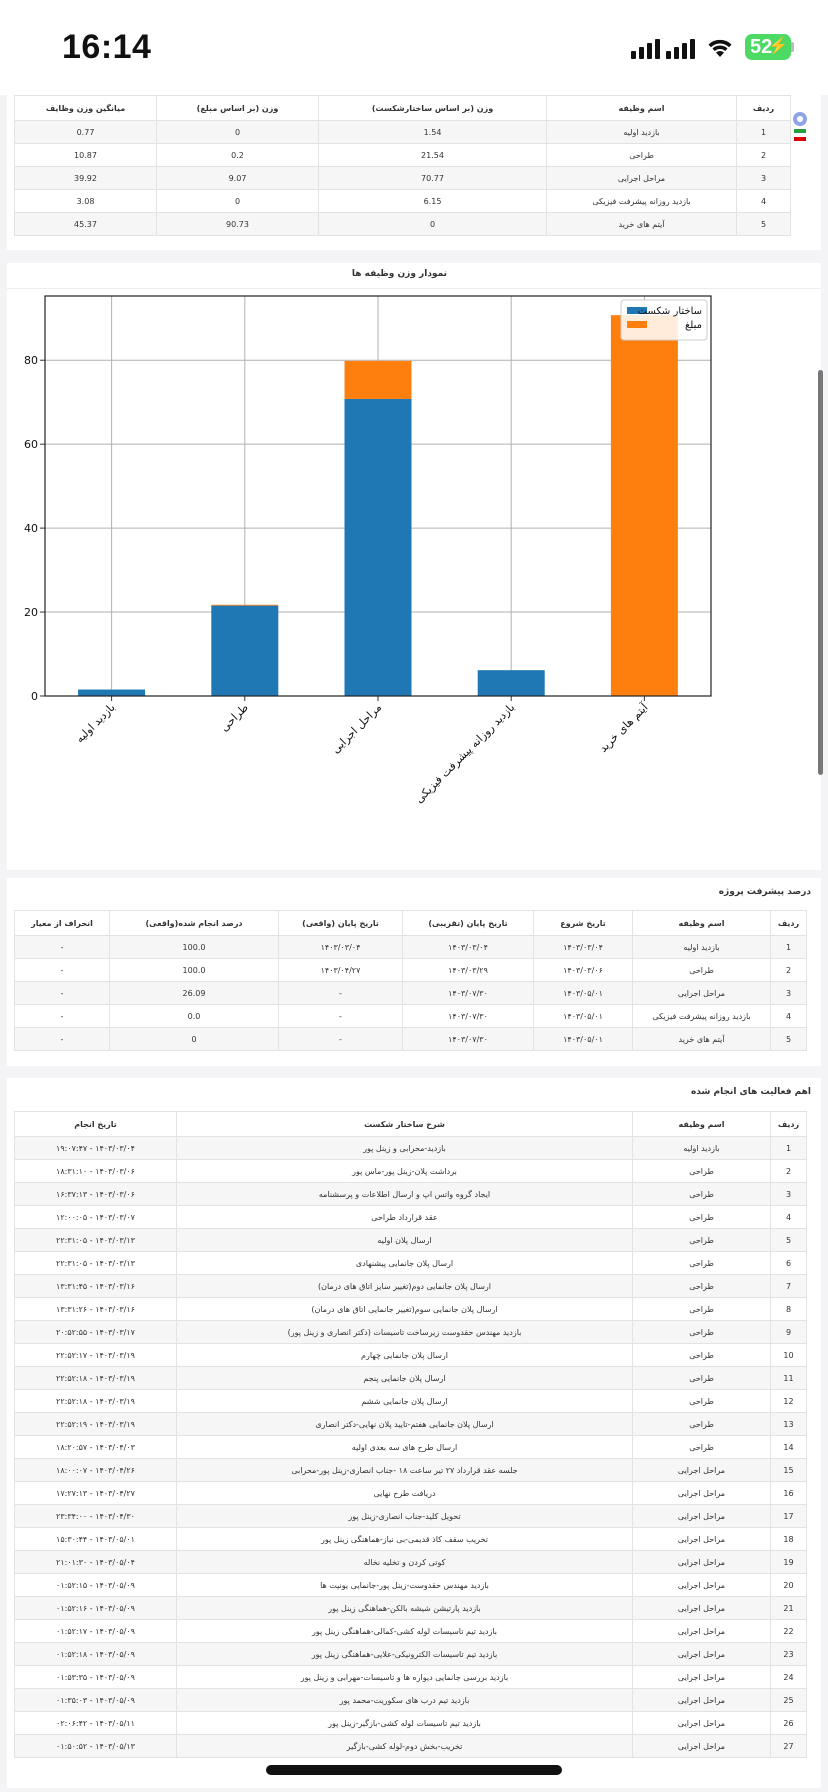 This screenshot has width=828, height=1792. What do you see at coordinates (788, 1401) in the screenshot?
I see `table-cell: 12` at bounding box center [788, 1401].